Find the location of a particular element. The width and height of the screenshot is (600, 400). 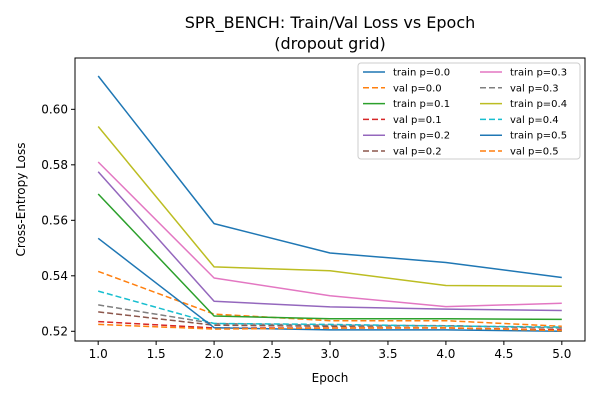

x-tick-label: 4.5 is located at coordinates (503, 354).